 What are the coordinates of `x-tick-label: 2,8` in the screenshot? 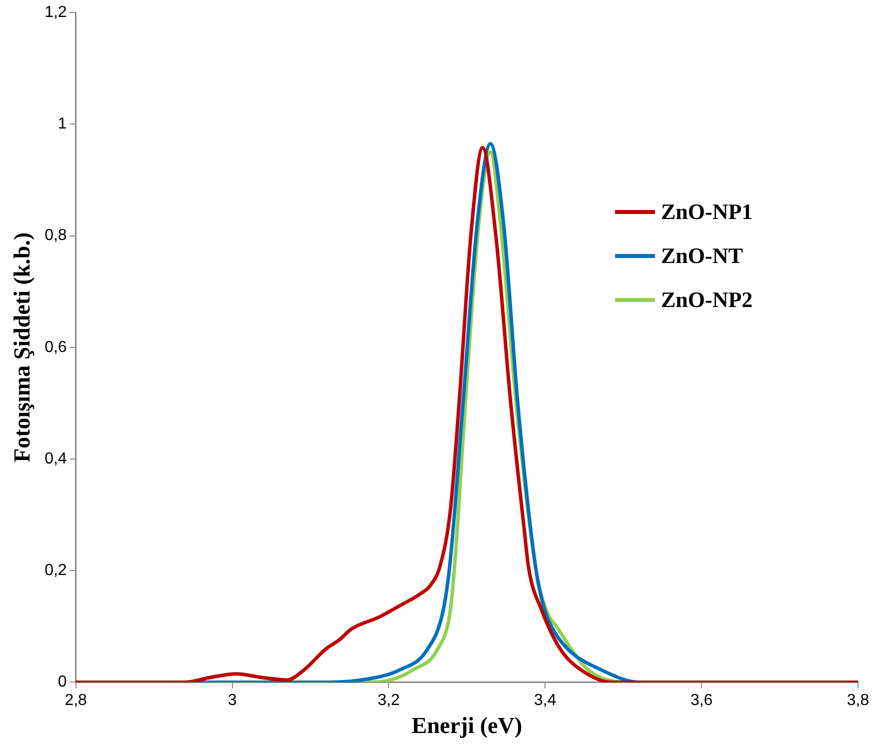 It's located at (76, 701).